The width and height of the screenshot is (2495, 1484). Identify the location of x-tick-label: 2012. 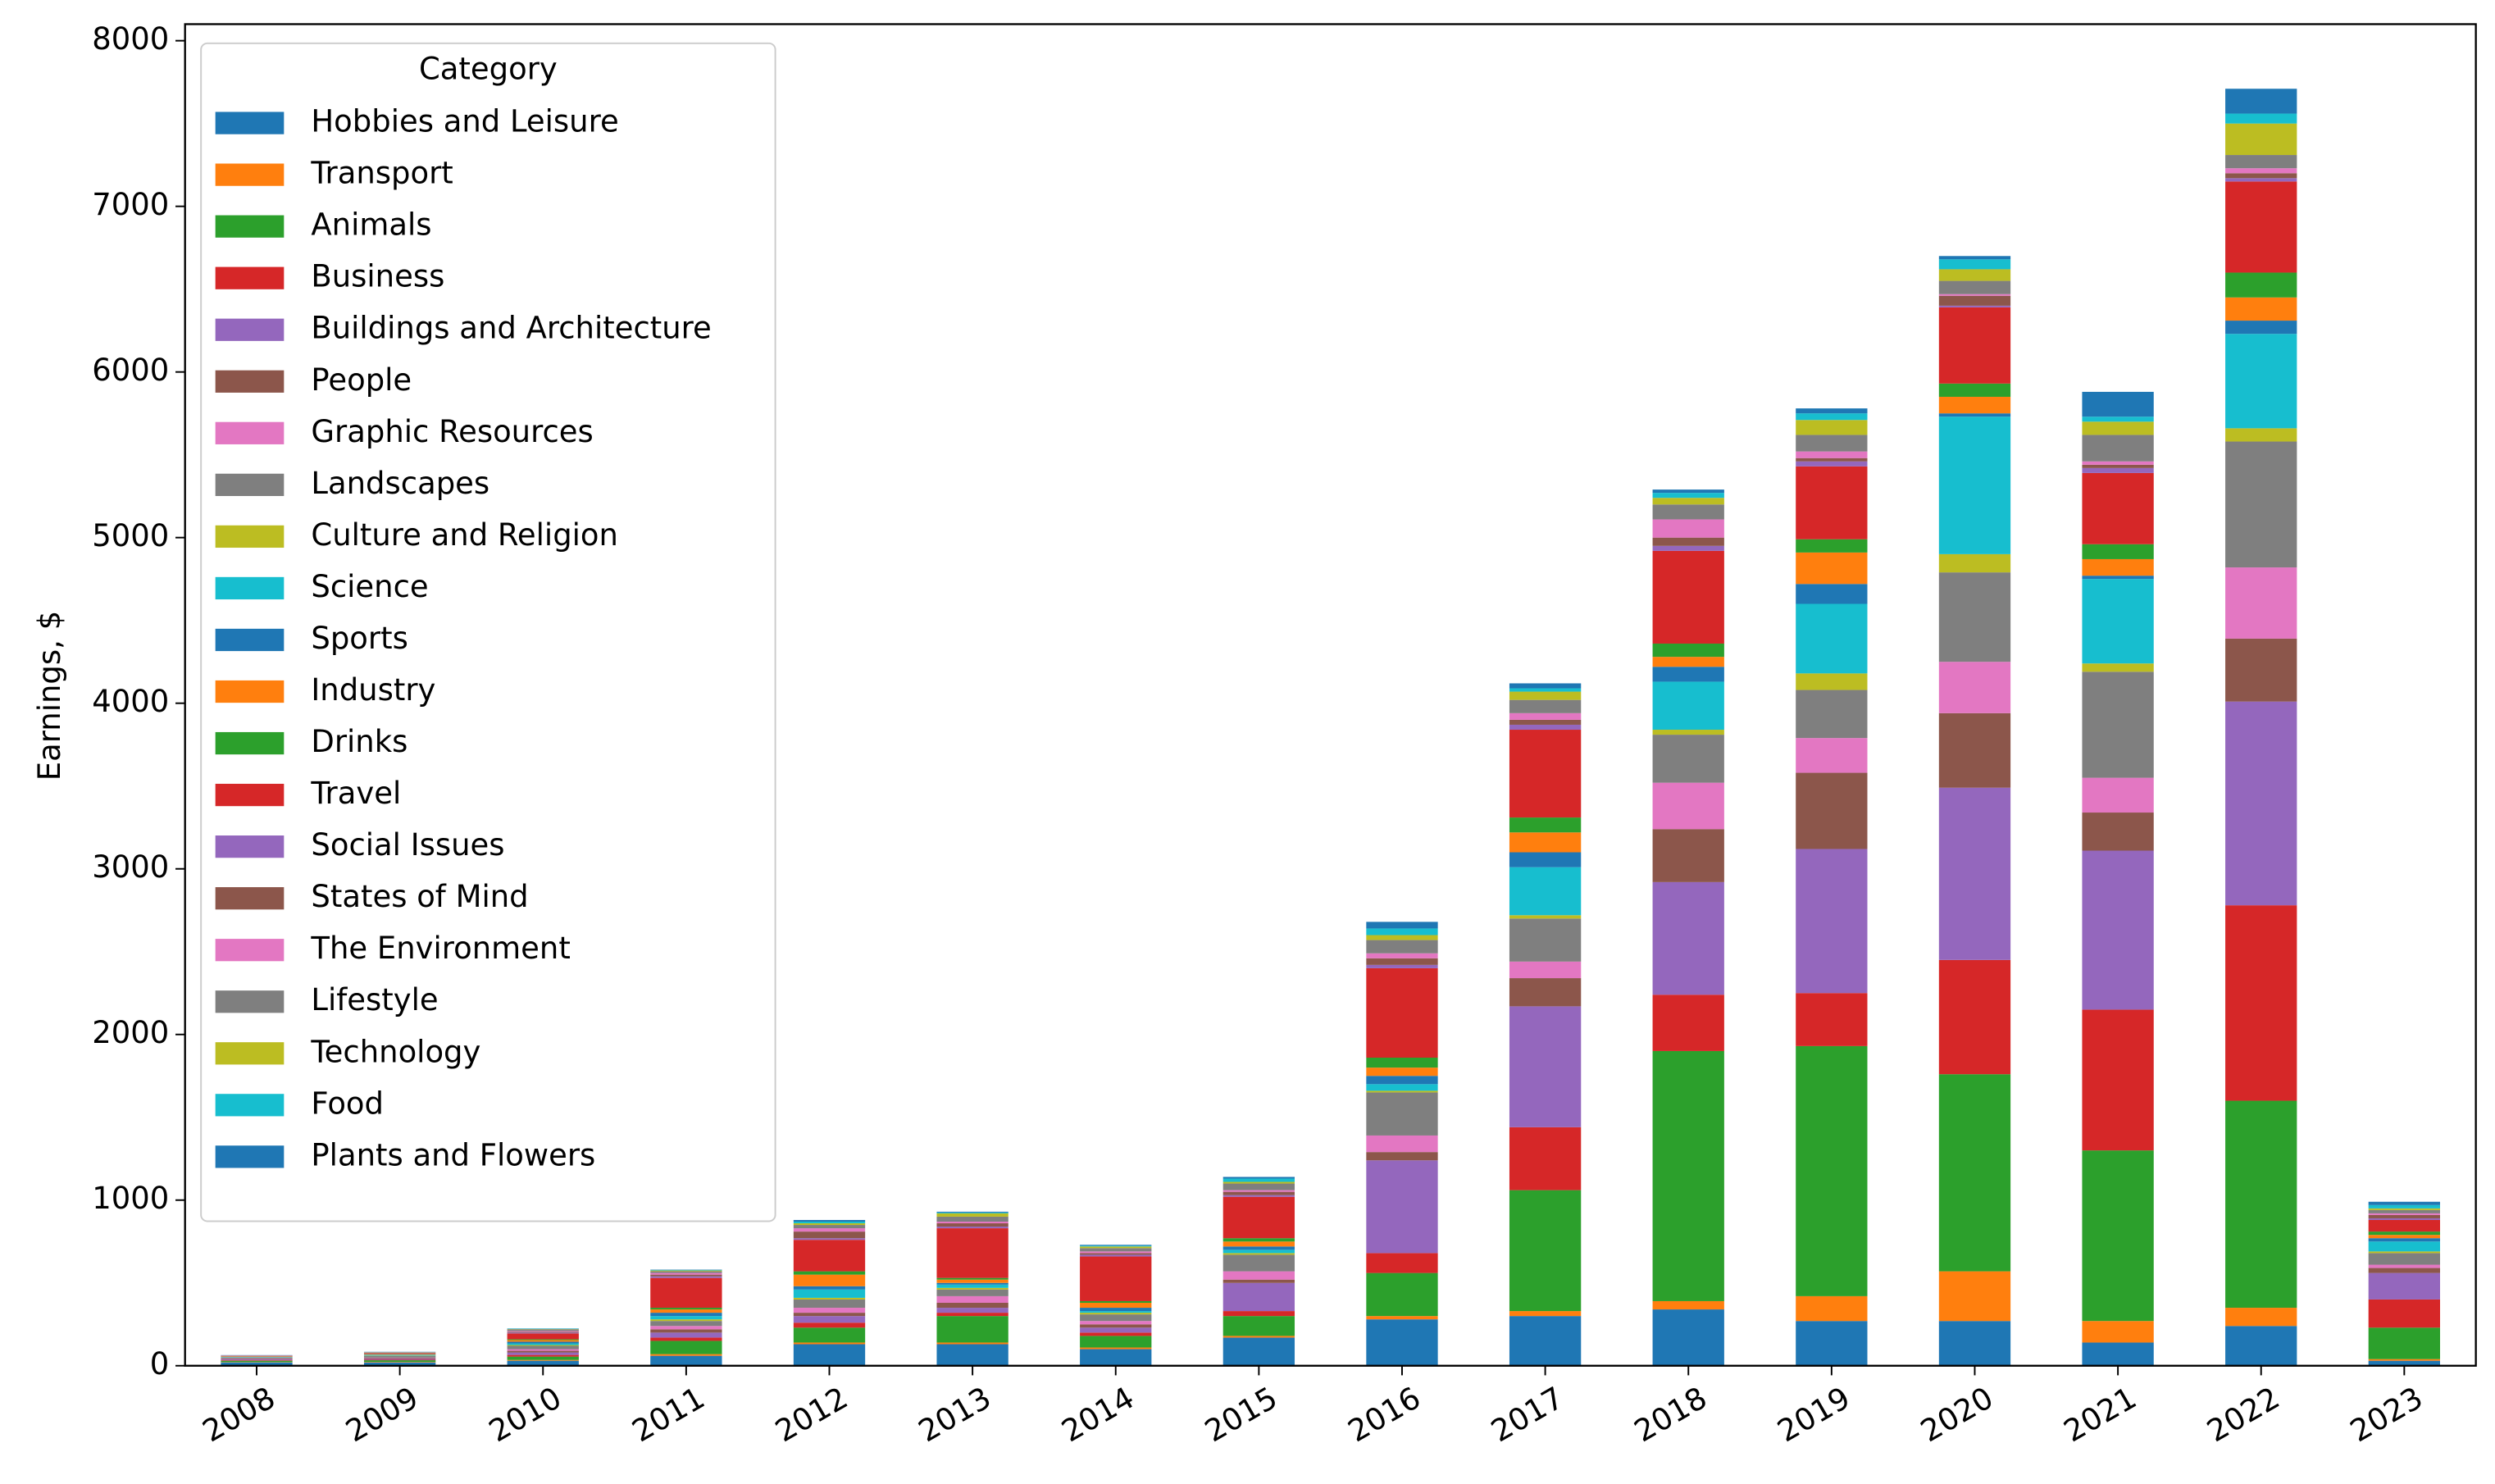
(811, 1414).